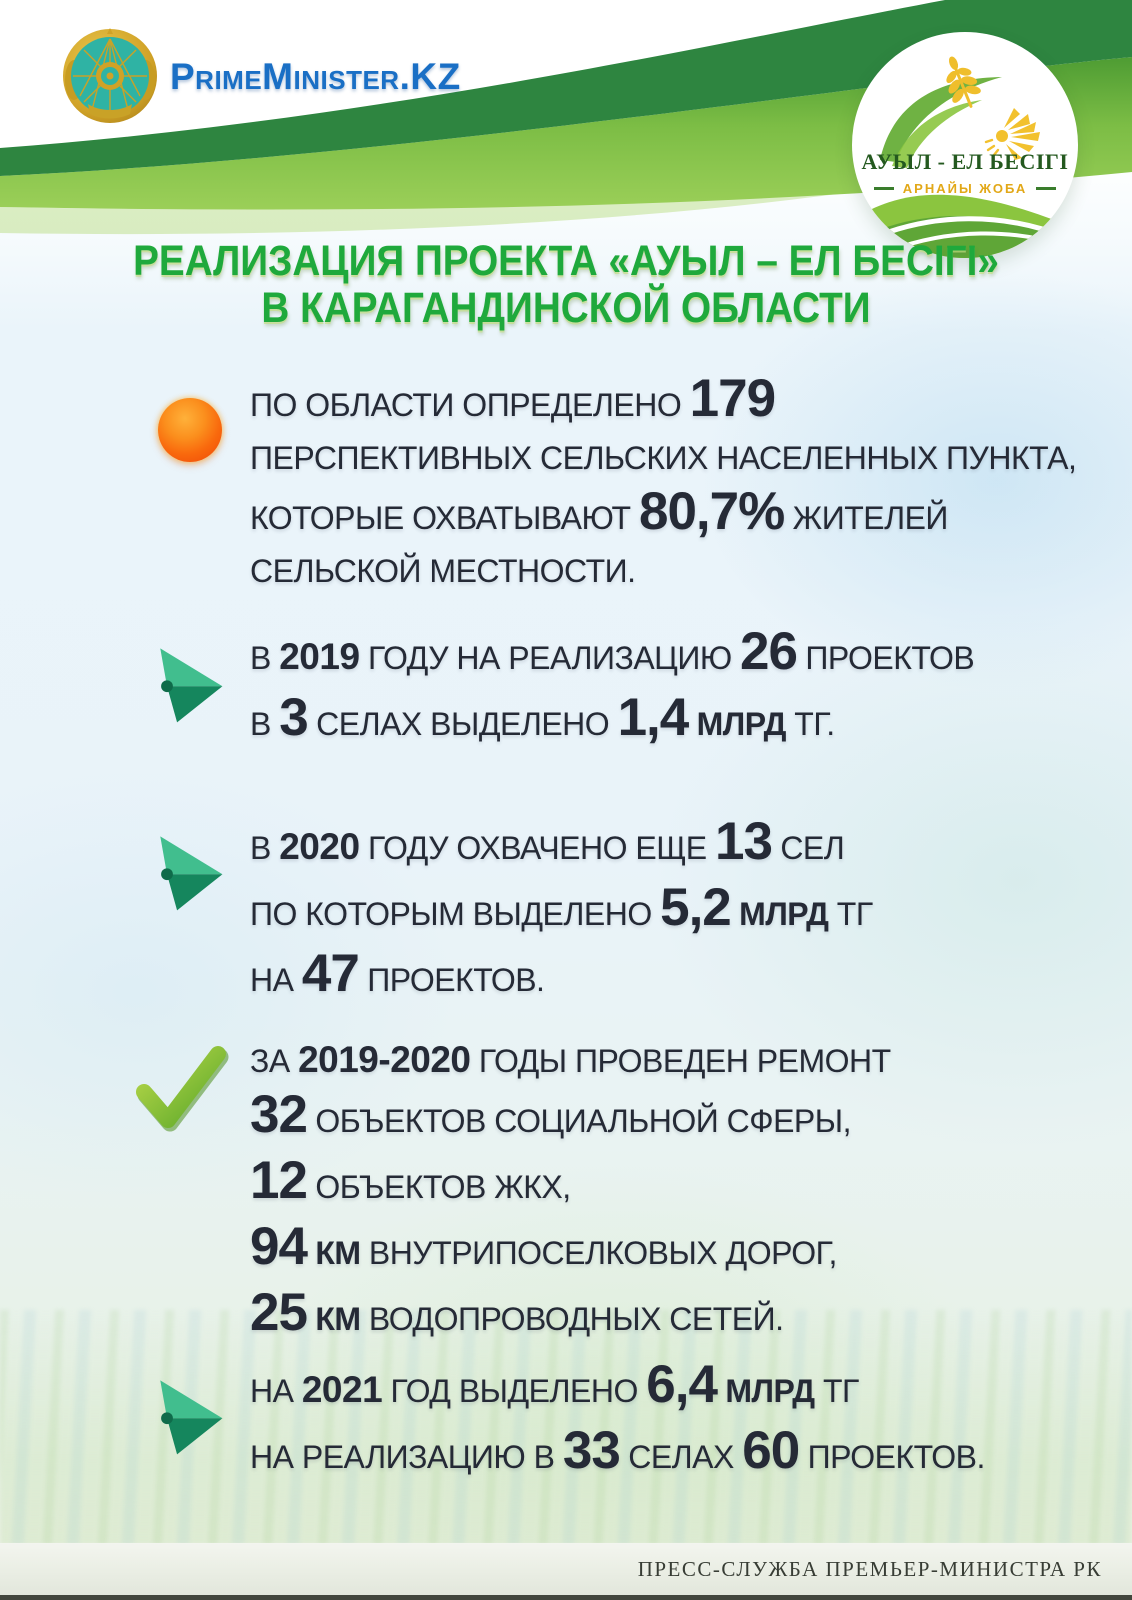 The height and width of the screenshot is (1600, 1132). What do you see at coordinates (410, 1180) in the screenshot?
I see `bullet-line: 12 ОБЪЕКТОВ ЖКХ,` at bounding box center [410, 1180].